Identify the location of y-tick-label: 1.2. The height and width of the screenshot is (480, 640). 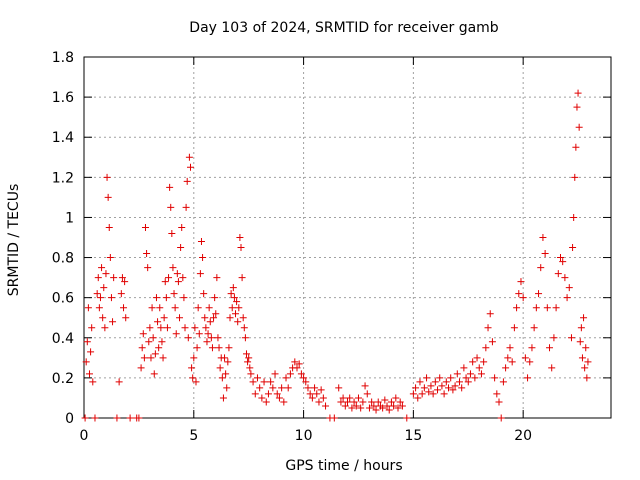
(63, 178).